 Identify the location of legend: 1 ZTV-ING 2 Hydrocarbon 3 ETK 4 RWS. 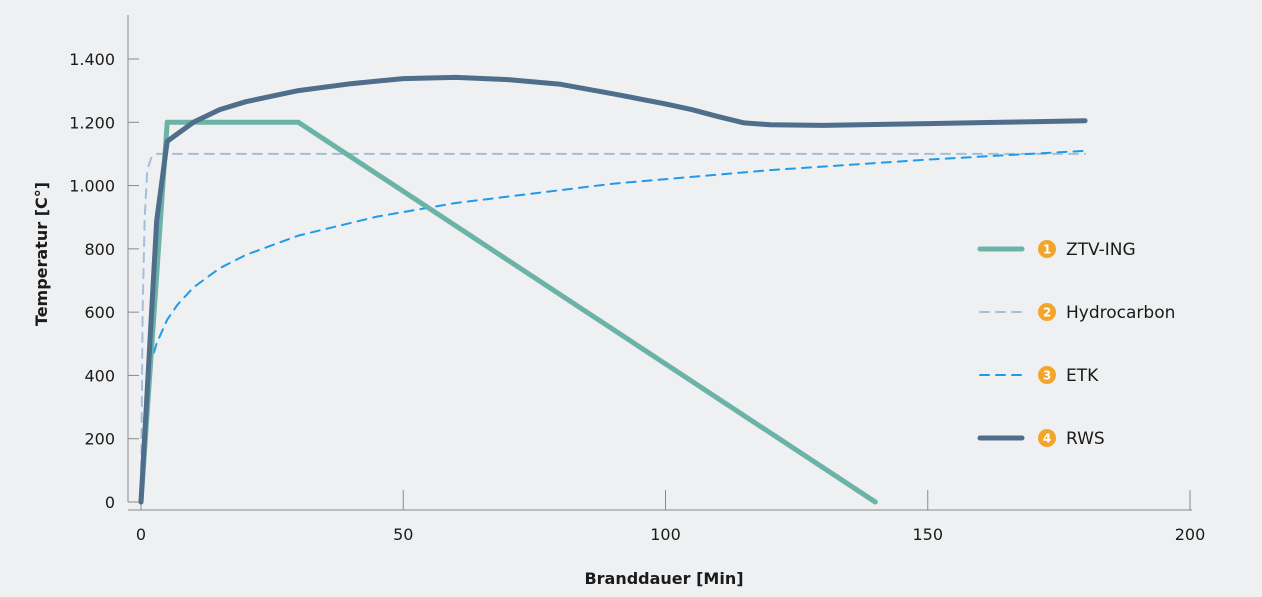
(1076, 344).